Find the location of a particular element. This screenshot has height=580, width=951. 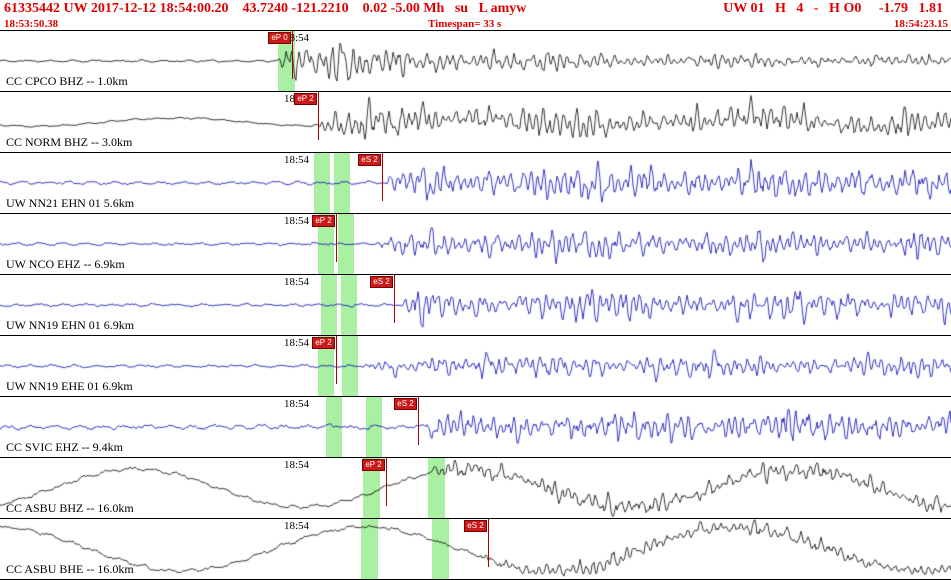

event-summary-right: UW 01 H 4 - H O0 -1.79 1.81 is located at coordinates (833, 8).